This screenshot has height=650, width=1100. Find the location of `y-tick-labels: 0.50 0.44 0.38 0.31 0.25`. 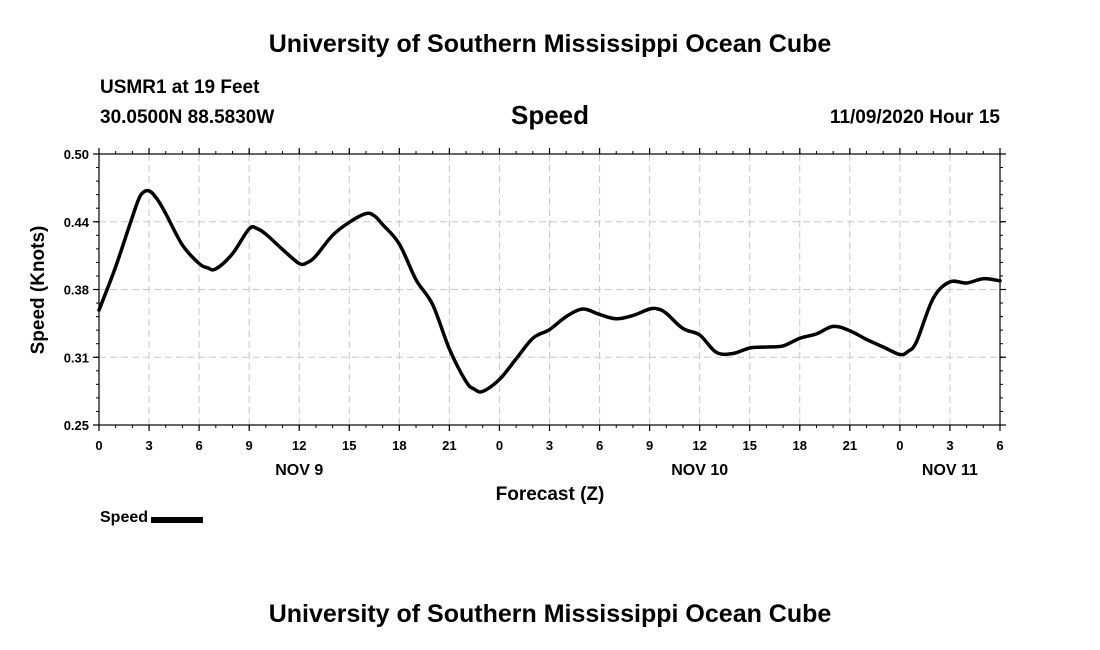

y-tick-labels: 0.50 0.44 0.38 0.31 0.25 is located at coordinates (77, 290).